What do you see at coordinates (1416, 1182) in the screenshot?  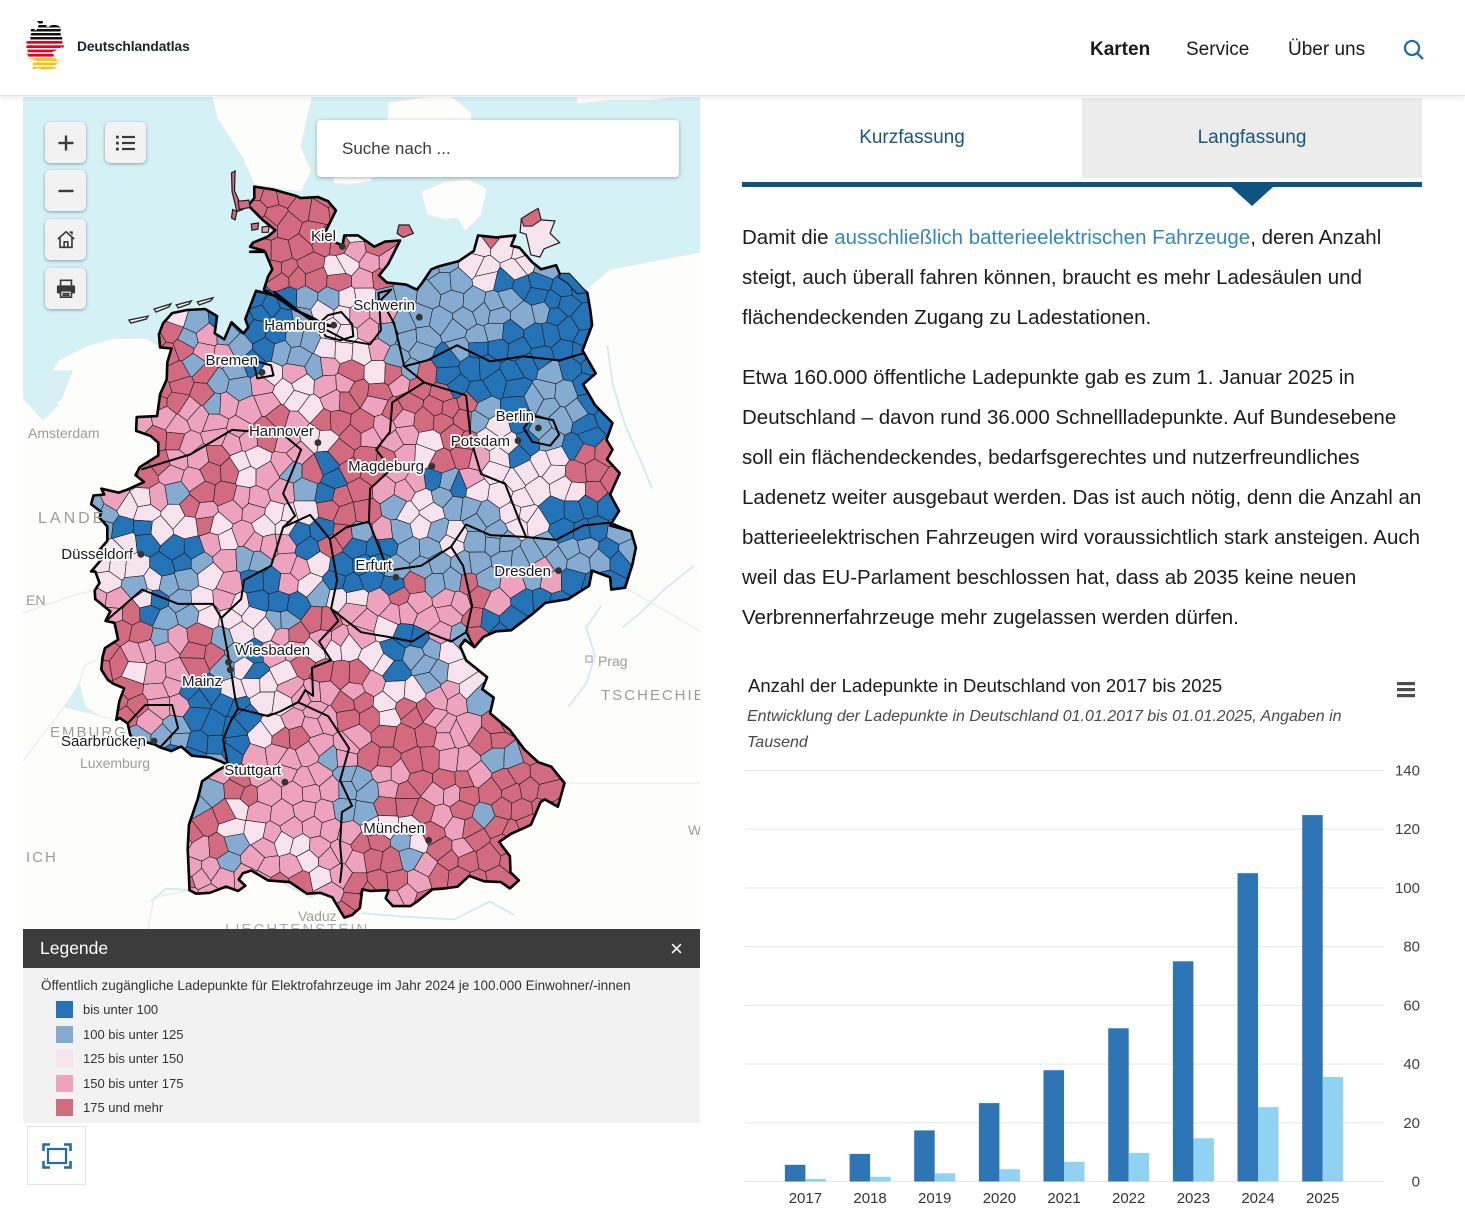 I see `svg-text: 0` at bounding box center [1416, 1182].